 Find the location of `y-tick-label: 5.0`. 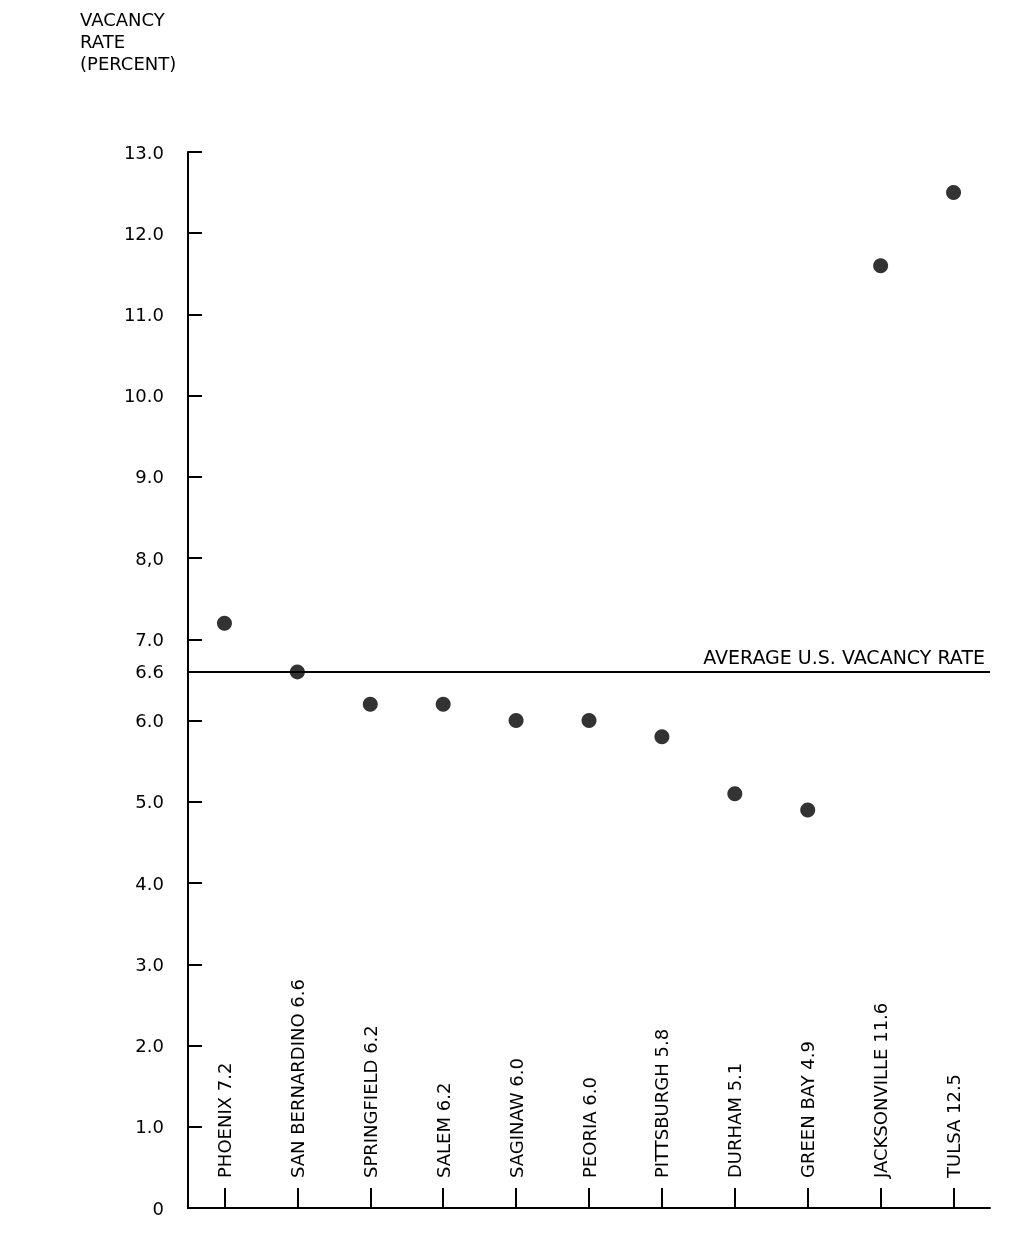

y-tick-label: 5.0 is located at coordinates (149, 802).